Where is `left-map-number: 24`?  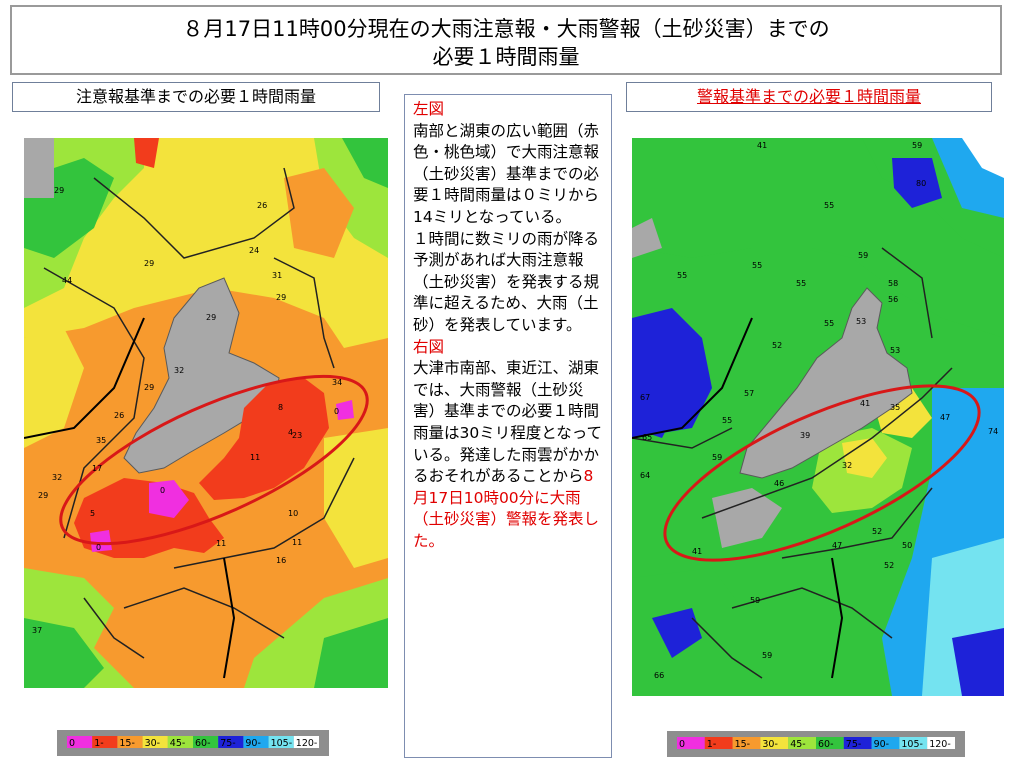 left-map-number: 24 is located at coordinates (254, 250).